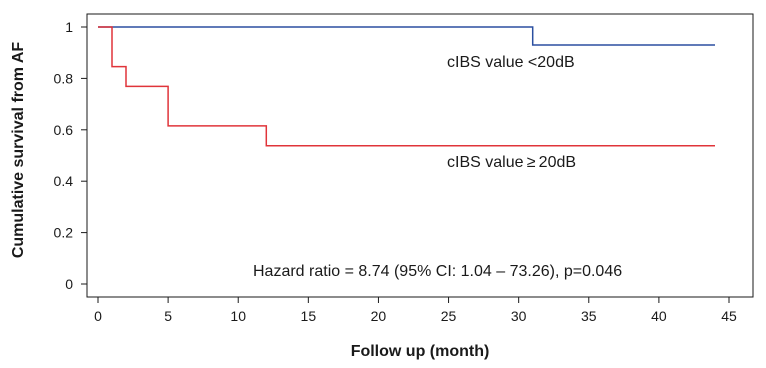  Describe the element at coordinates (64, 181) in the screenshot. I see `y-tick-label: 0.4` at that location.